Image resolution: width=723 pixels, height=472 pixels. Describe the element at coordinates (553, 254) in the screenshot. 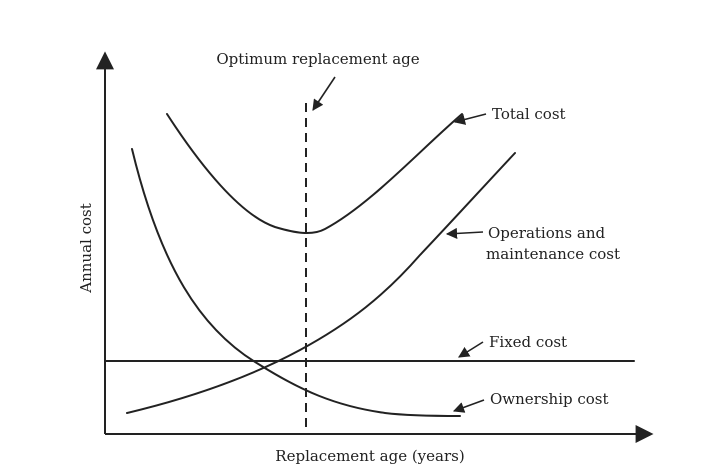

I see `om-cost-label-line-2: maintenance cost` at that location.